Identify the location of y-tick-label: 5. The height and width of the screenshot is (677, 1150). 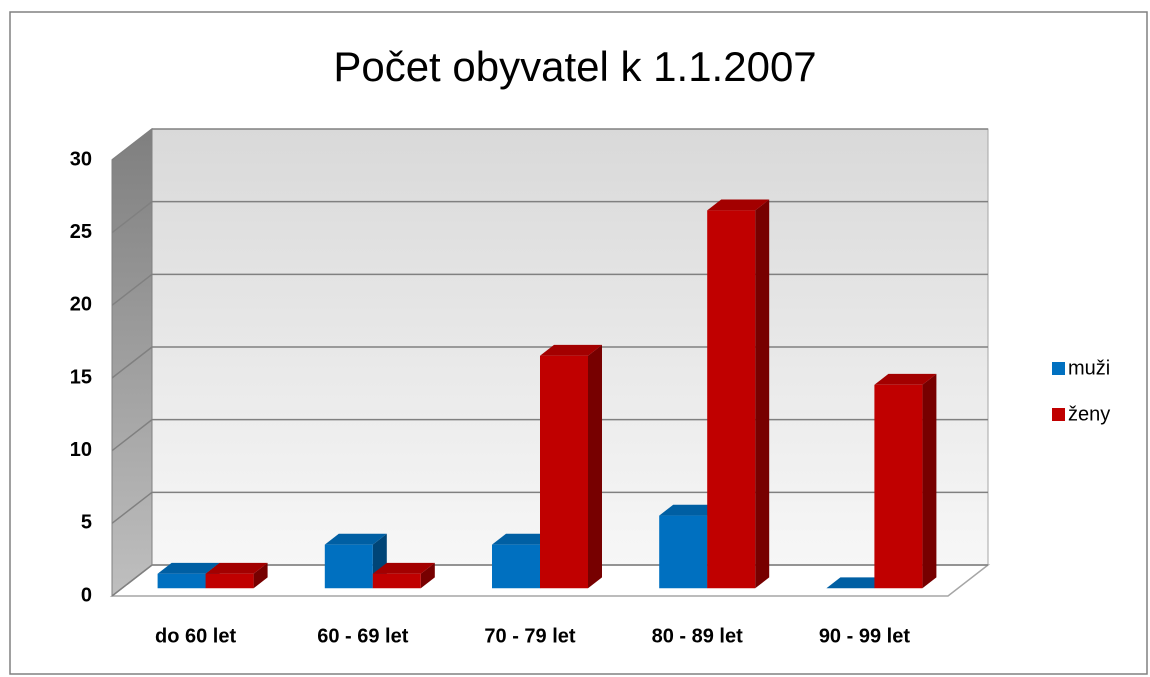
(86, 523).